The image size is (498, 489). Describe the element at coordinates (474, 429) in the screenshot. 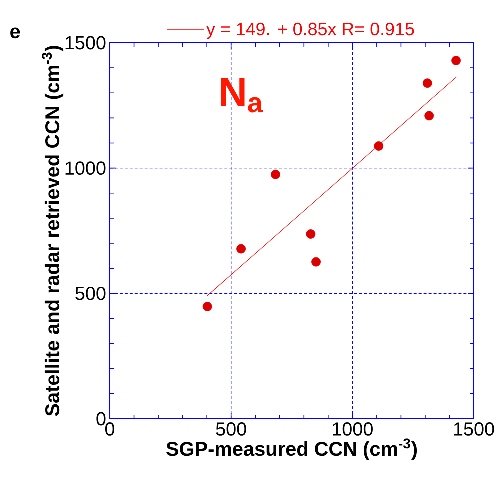

I see `x-tick-label: 1500` at that location.